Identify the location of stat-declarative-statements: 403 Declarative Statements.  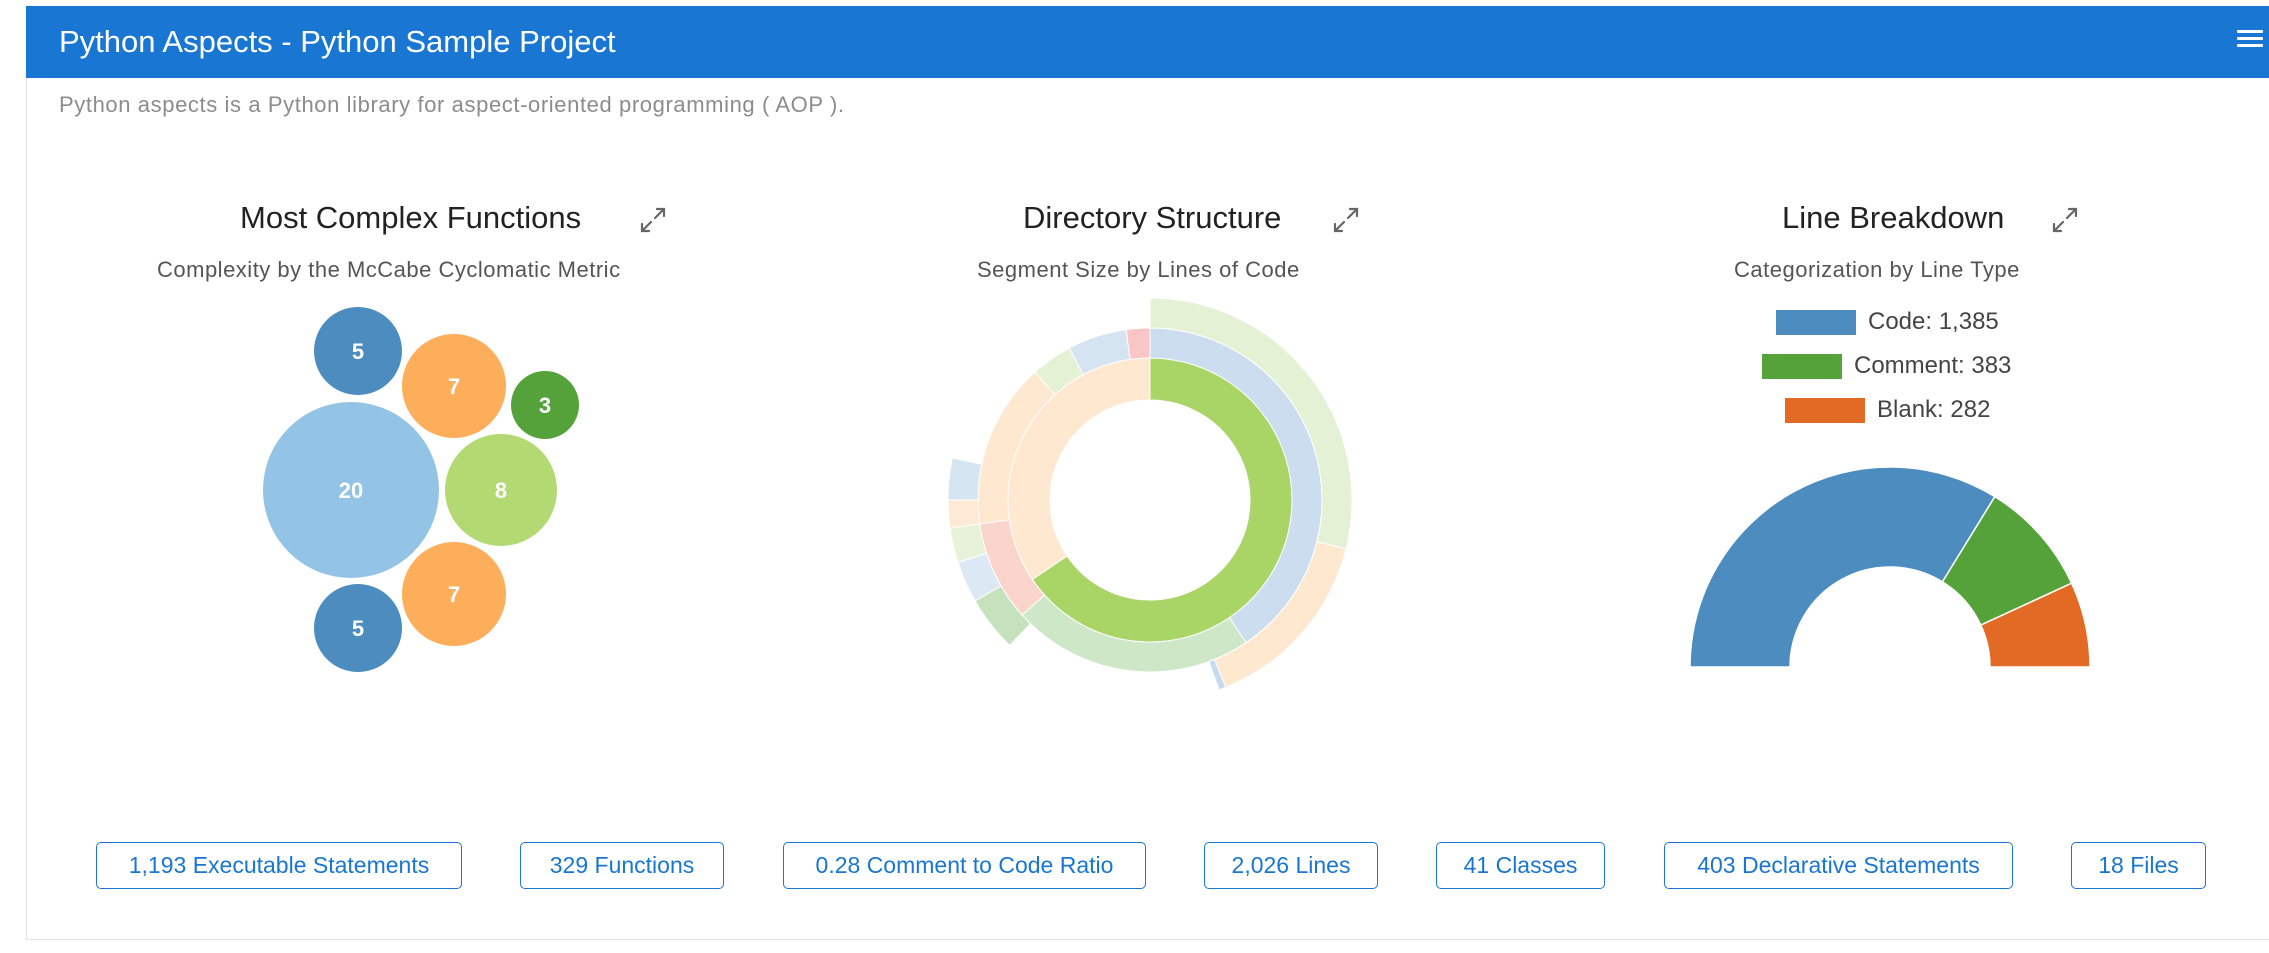
(1838, 865).